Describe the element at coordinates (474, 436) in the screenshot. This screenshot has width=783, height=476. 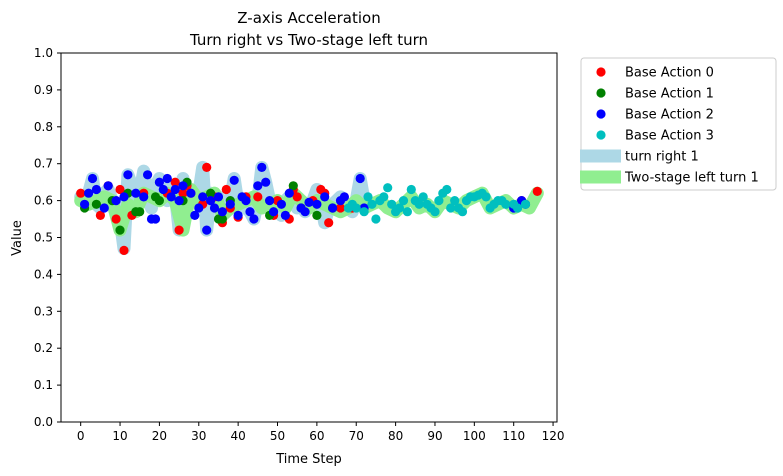
I see `x-tick-label: 100` at that location.